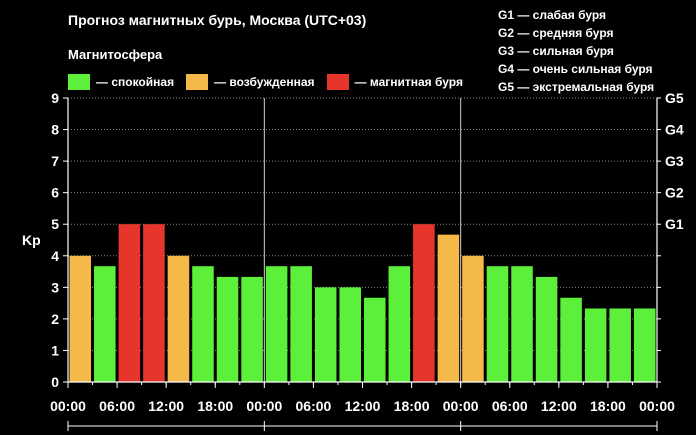 Image resolution: width=696 pixels, height=435 pixels. I want to click on g-tick-label: G2, so click(674, 193).